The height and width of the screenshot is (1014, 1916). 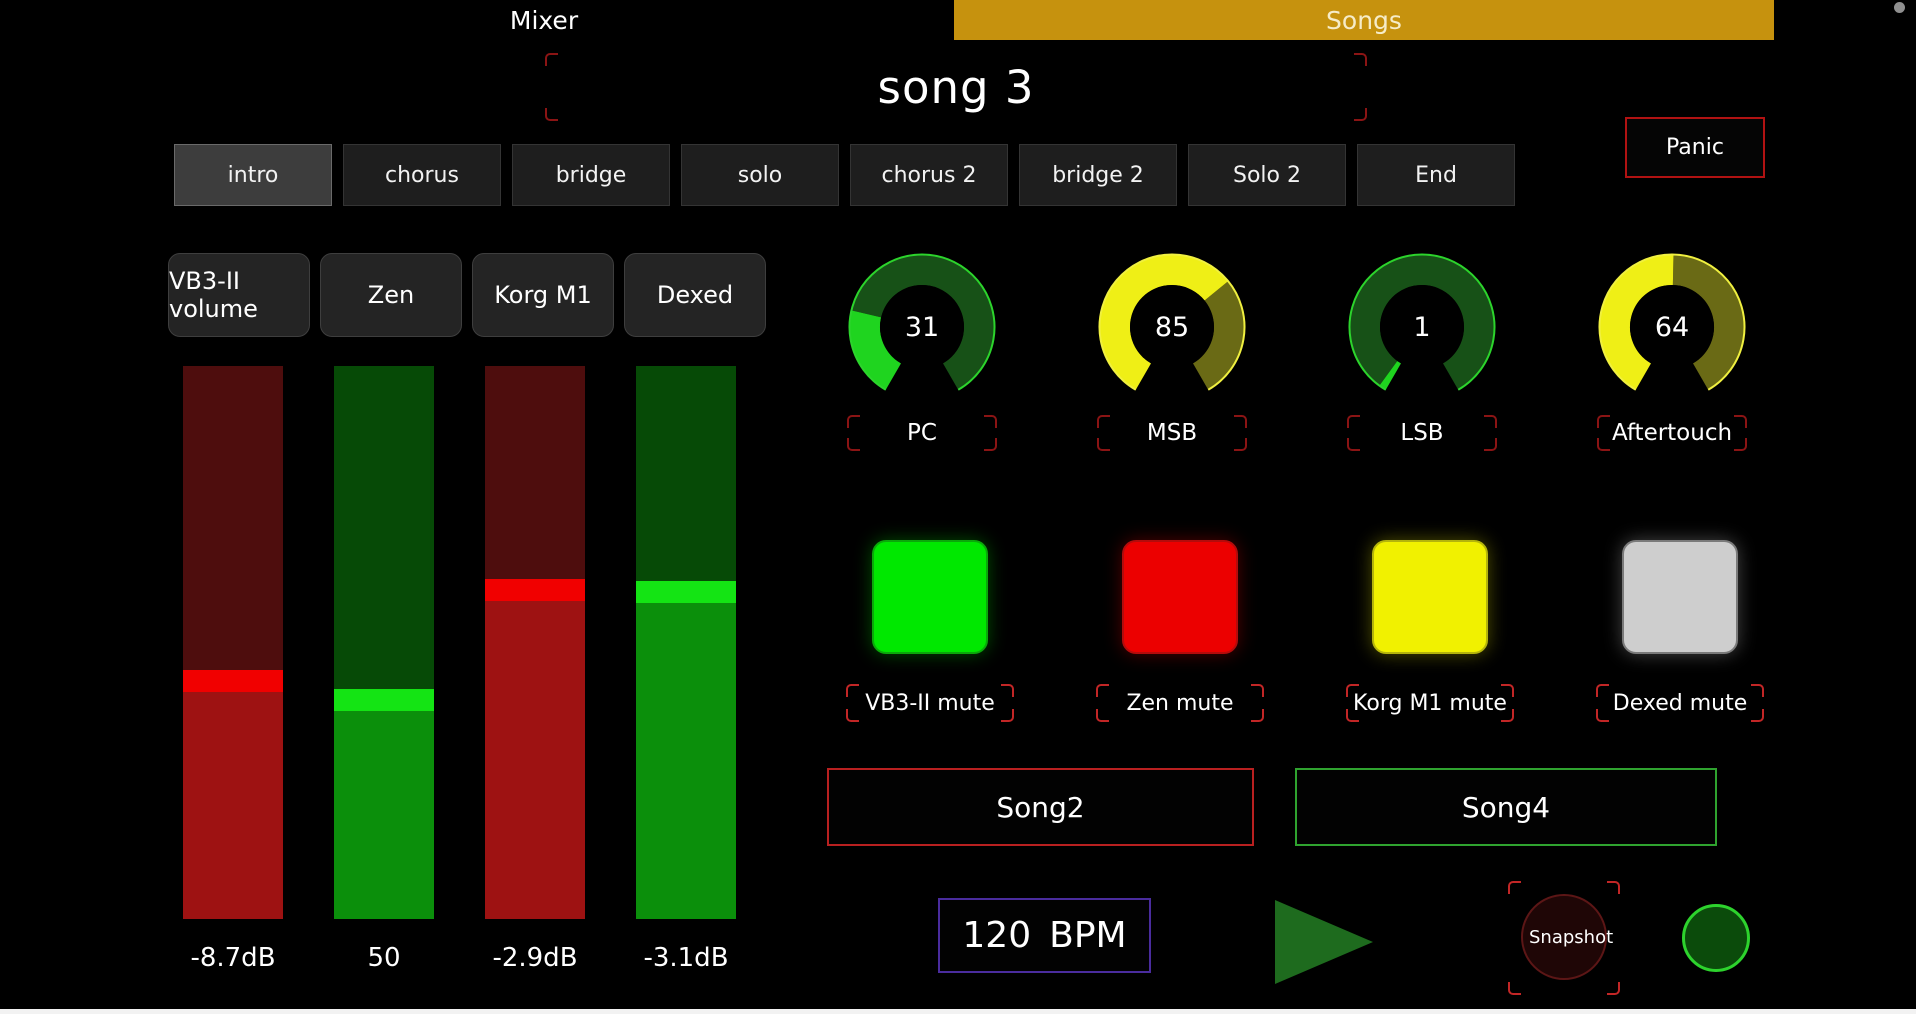 I want to click on knob-dial-lsb: 1, so click(x=1422, y=327).